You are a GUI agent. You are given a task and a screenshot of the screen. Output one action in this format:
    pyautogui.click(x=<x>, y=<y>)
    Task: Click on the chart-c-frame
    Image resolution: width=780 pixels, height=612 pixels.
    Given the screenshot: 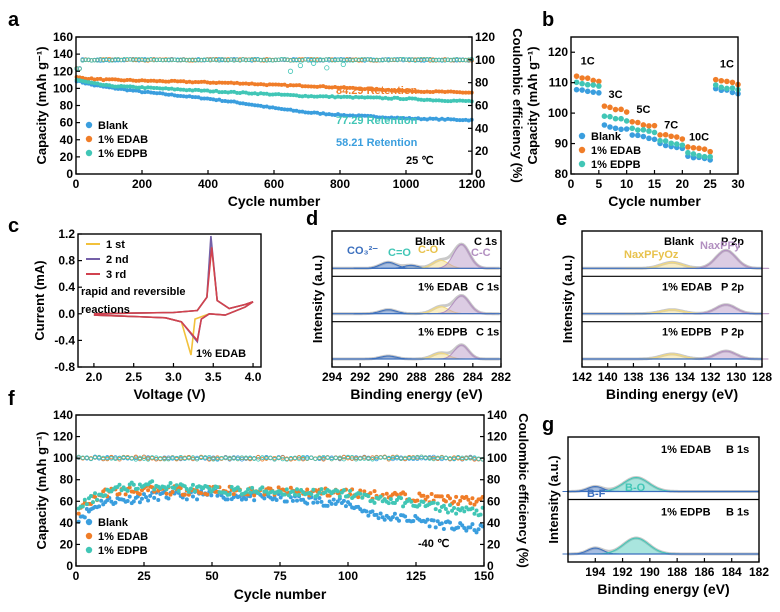 What is the action you would take?
    pyautogui.click(x=169, y=300)
    